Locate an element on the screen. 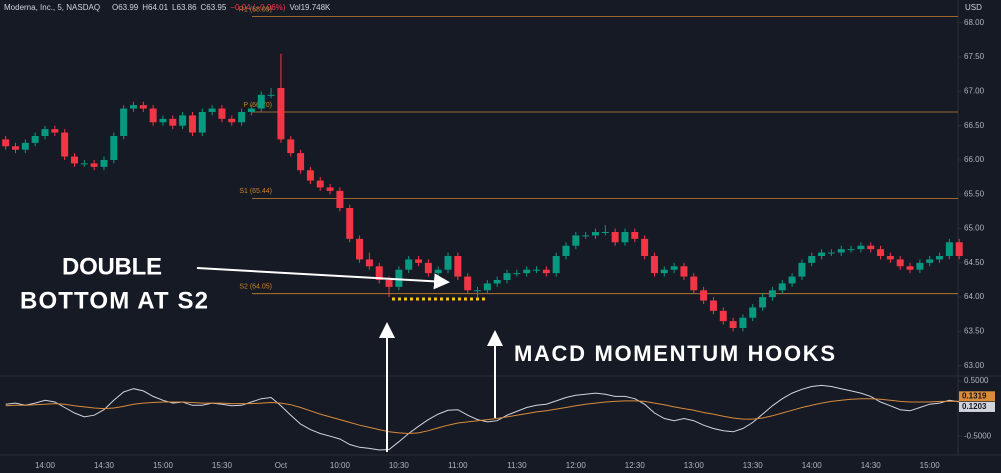 This screenshot has height=473, width=1001. annotation: DOUBLE is located at coordinates (112, 266).